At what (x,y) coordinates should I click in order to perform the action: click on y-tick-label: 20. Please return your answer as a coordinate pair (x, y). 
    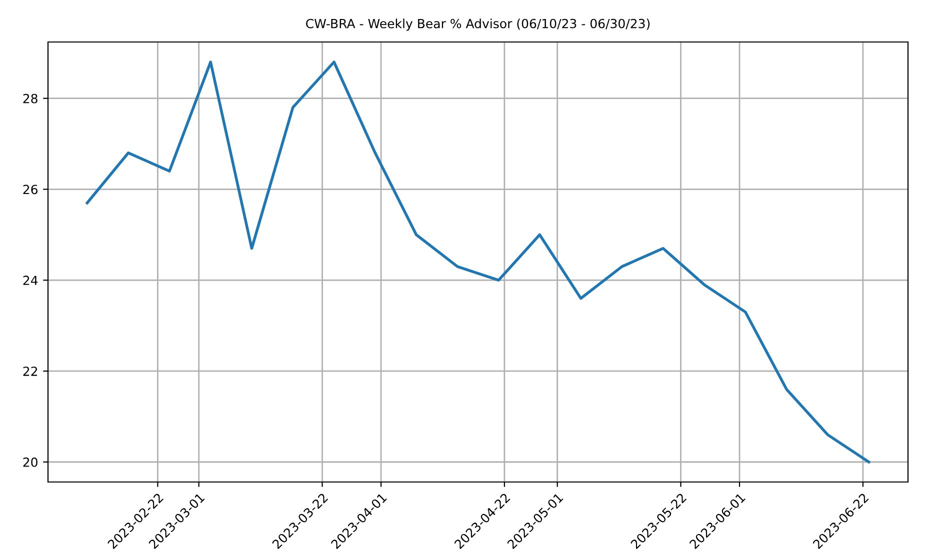
    Looking at the image, I should click on (30, 462).